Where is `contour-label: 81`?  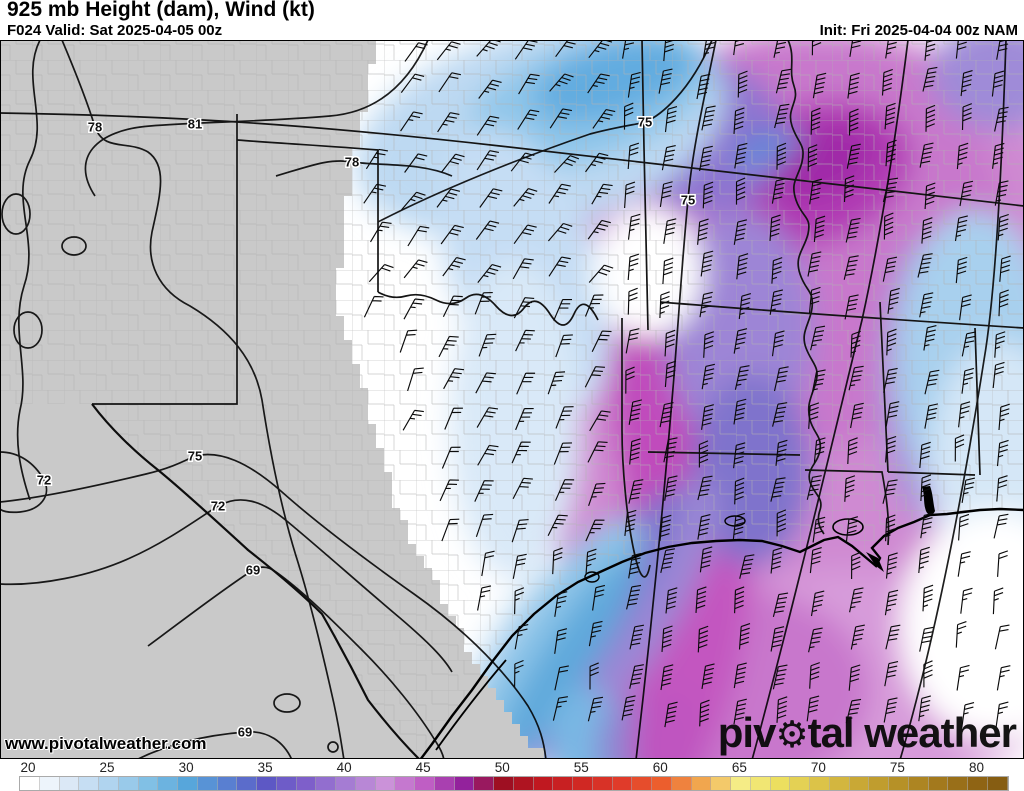 contour-label: 81 is located at coordinates (195, 124).